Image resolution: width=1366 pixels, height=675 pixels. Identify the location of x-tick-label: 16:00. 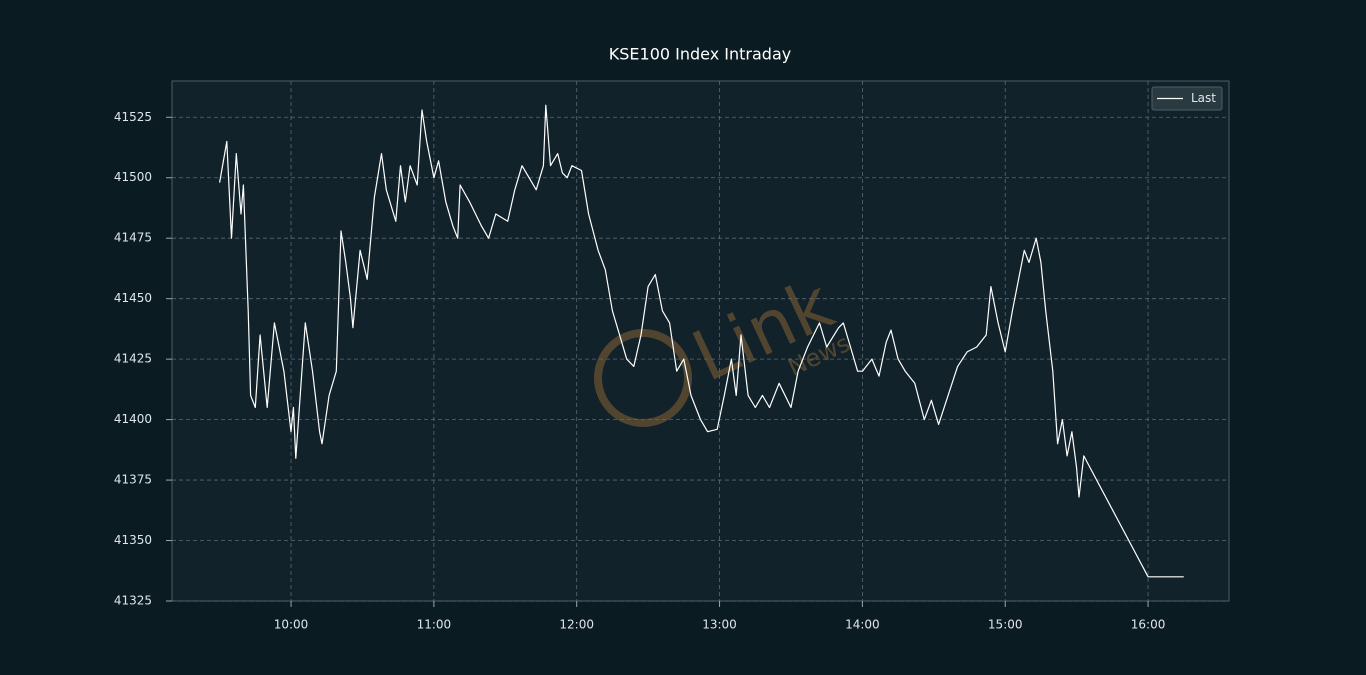
(1148, 625).